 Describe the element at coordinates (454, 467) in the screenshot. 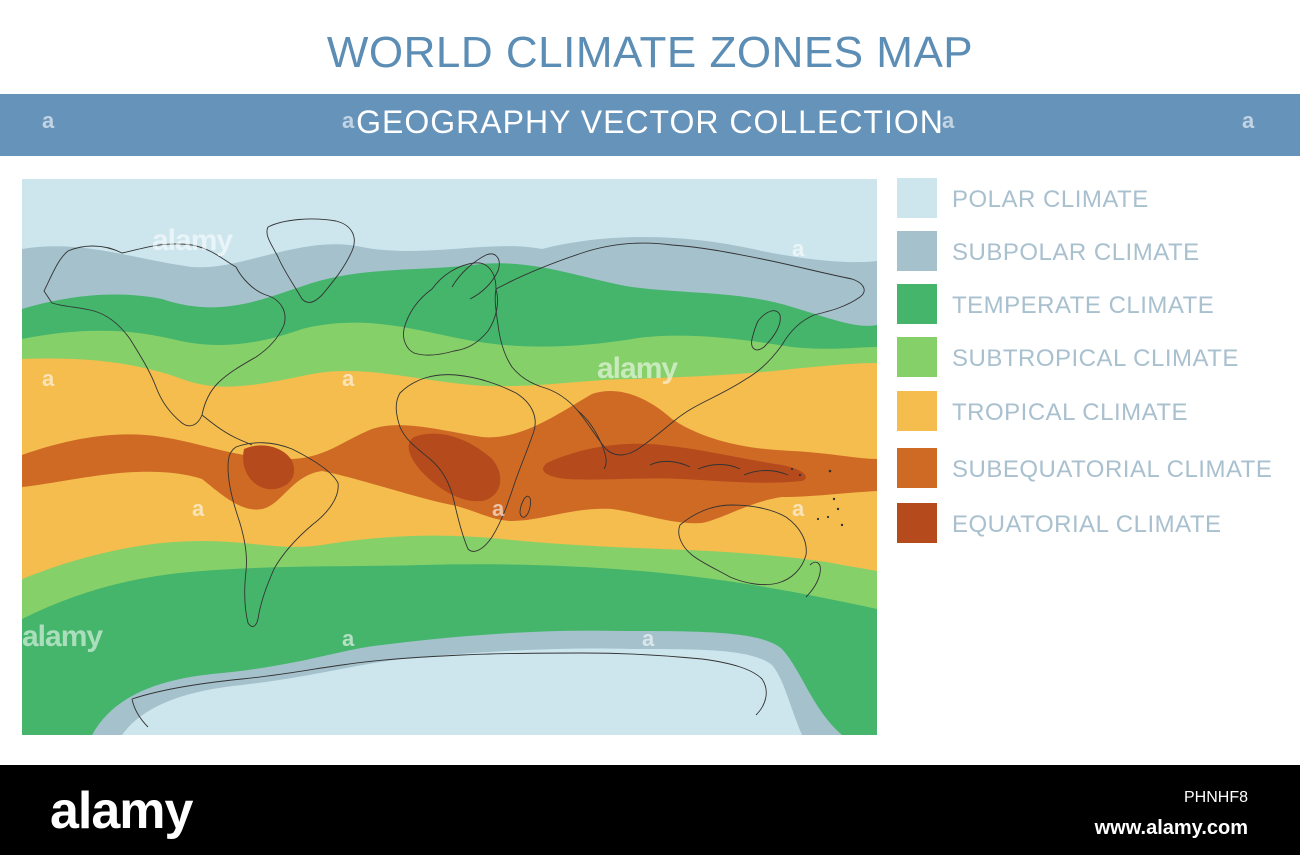

I see `zone-equatorial-africa` at that location.